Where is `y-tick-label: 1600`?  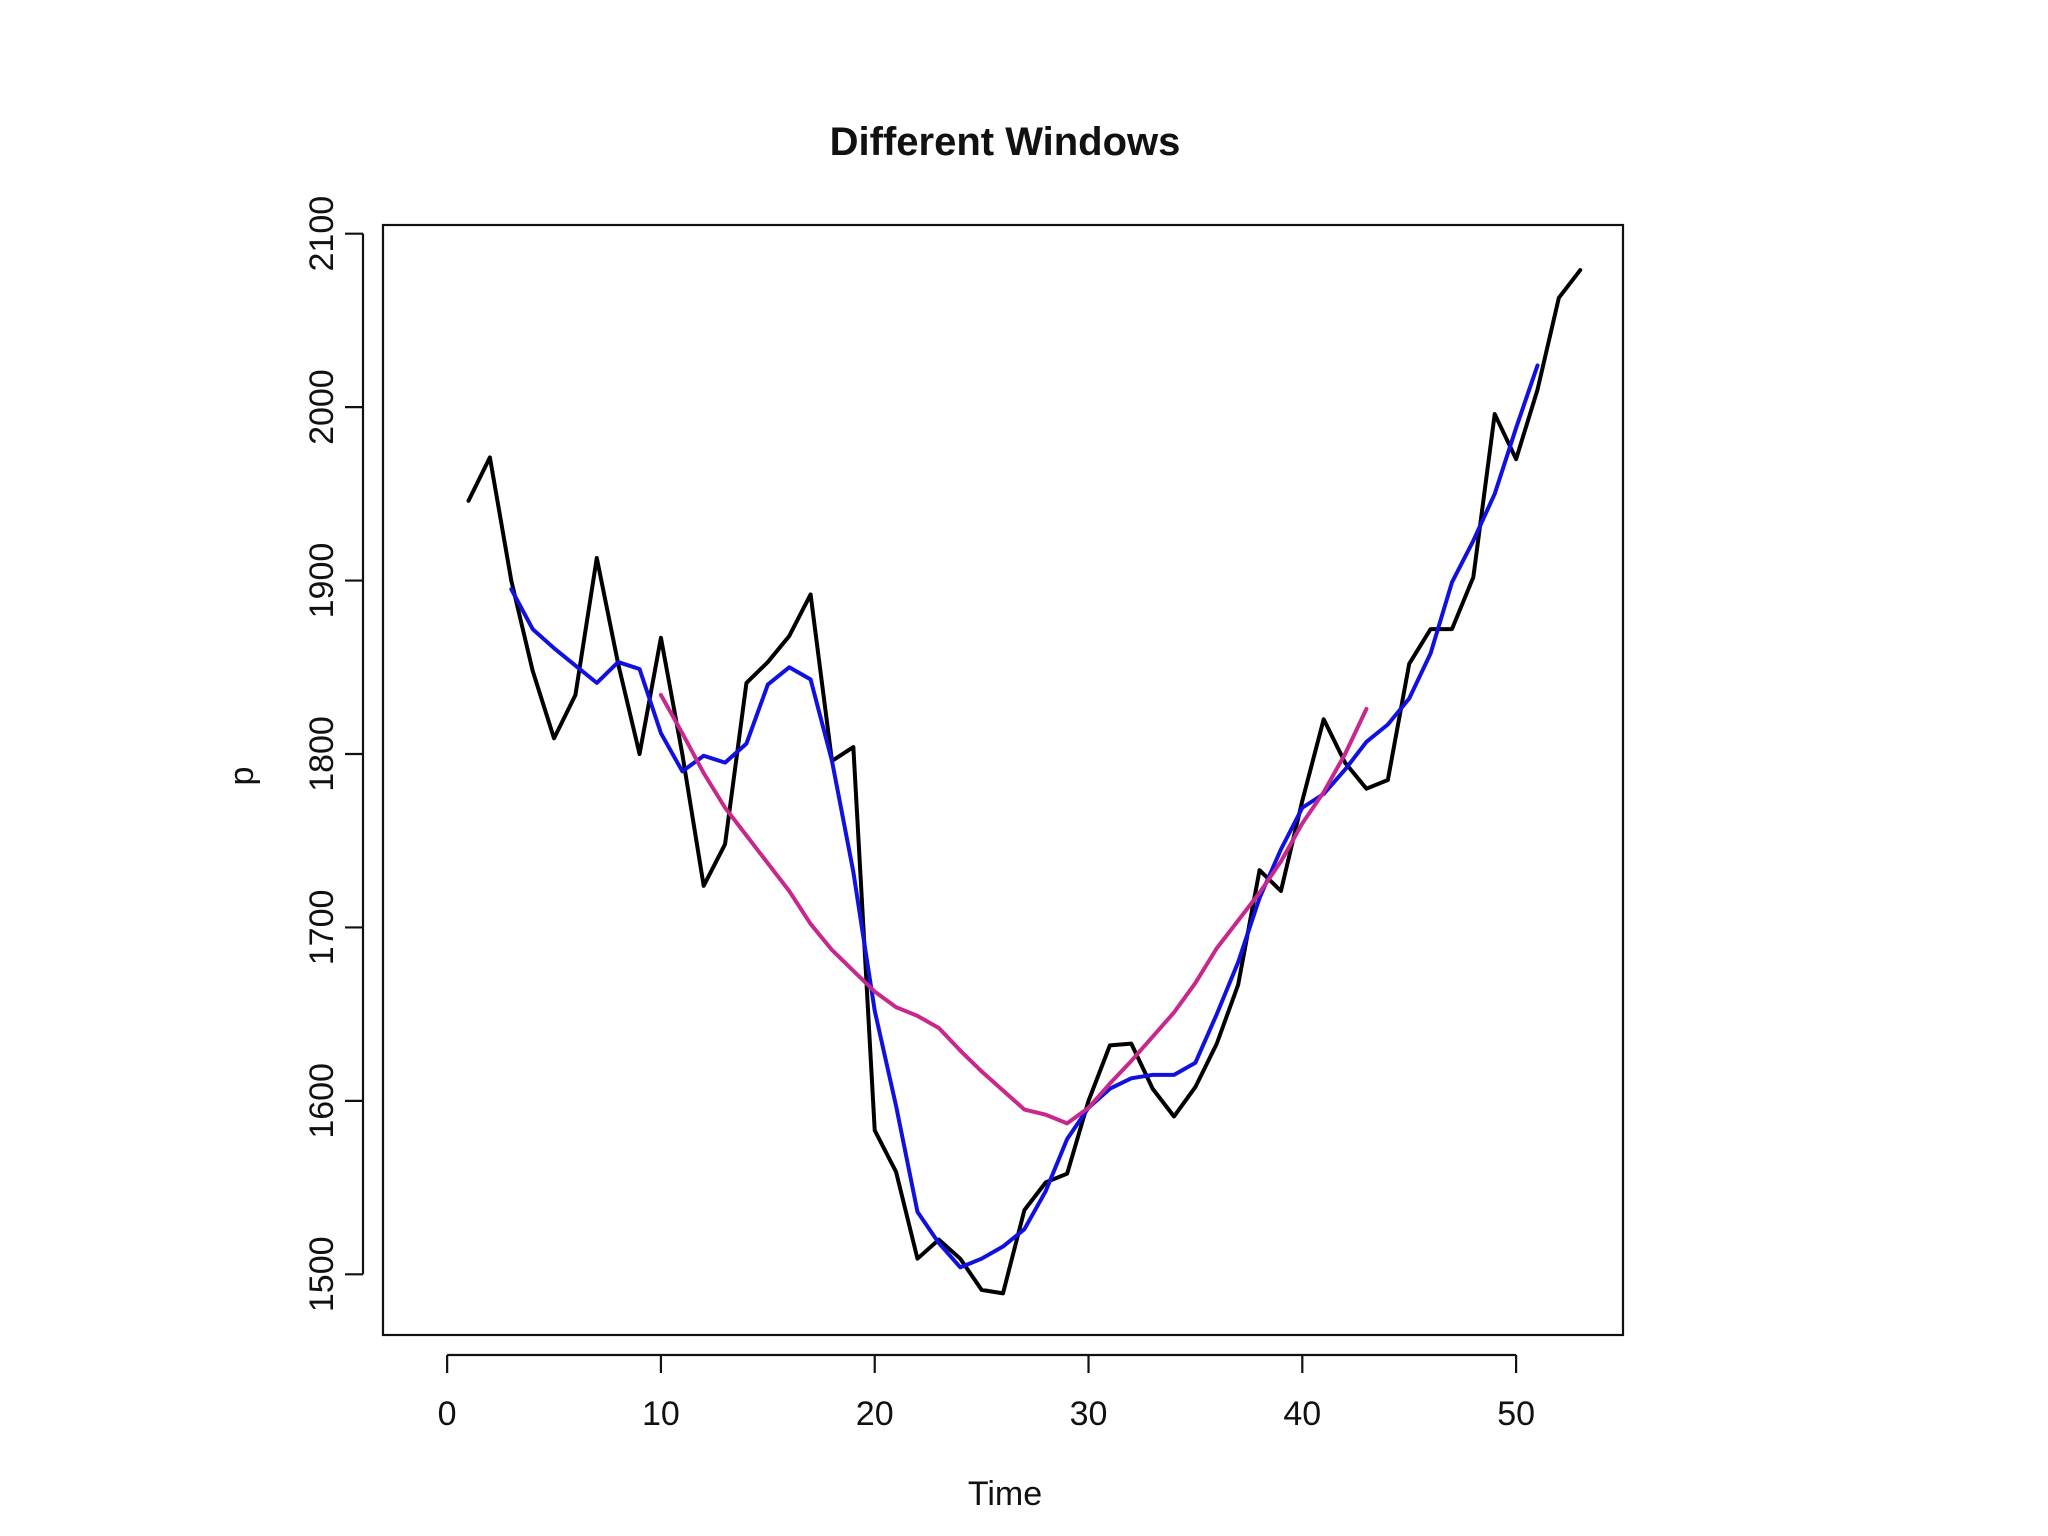
y-tick-label: 1600 is located at coordinates (322, 1101).